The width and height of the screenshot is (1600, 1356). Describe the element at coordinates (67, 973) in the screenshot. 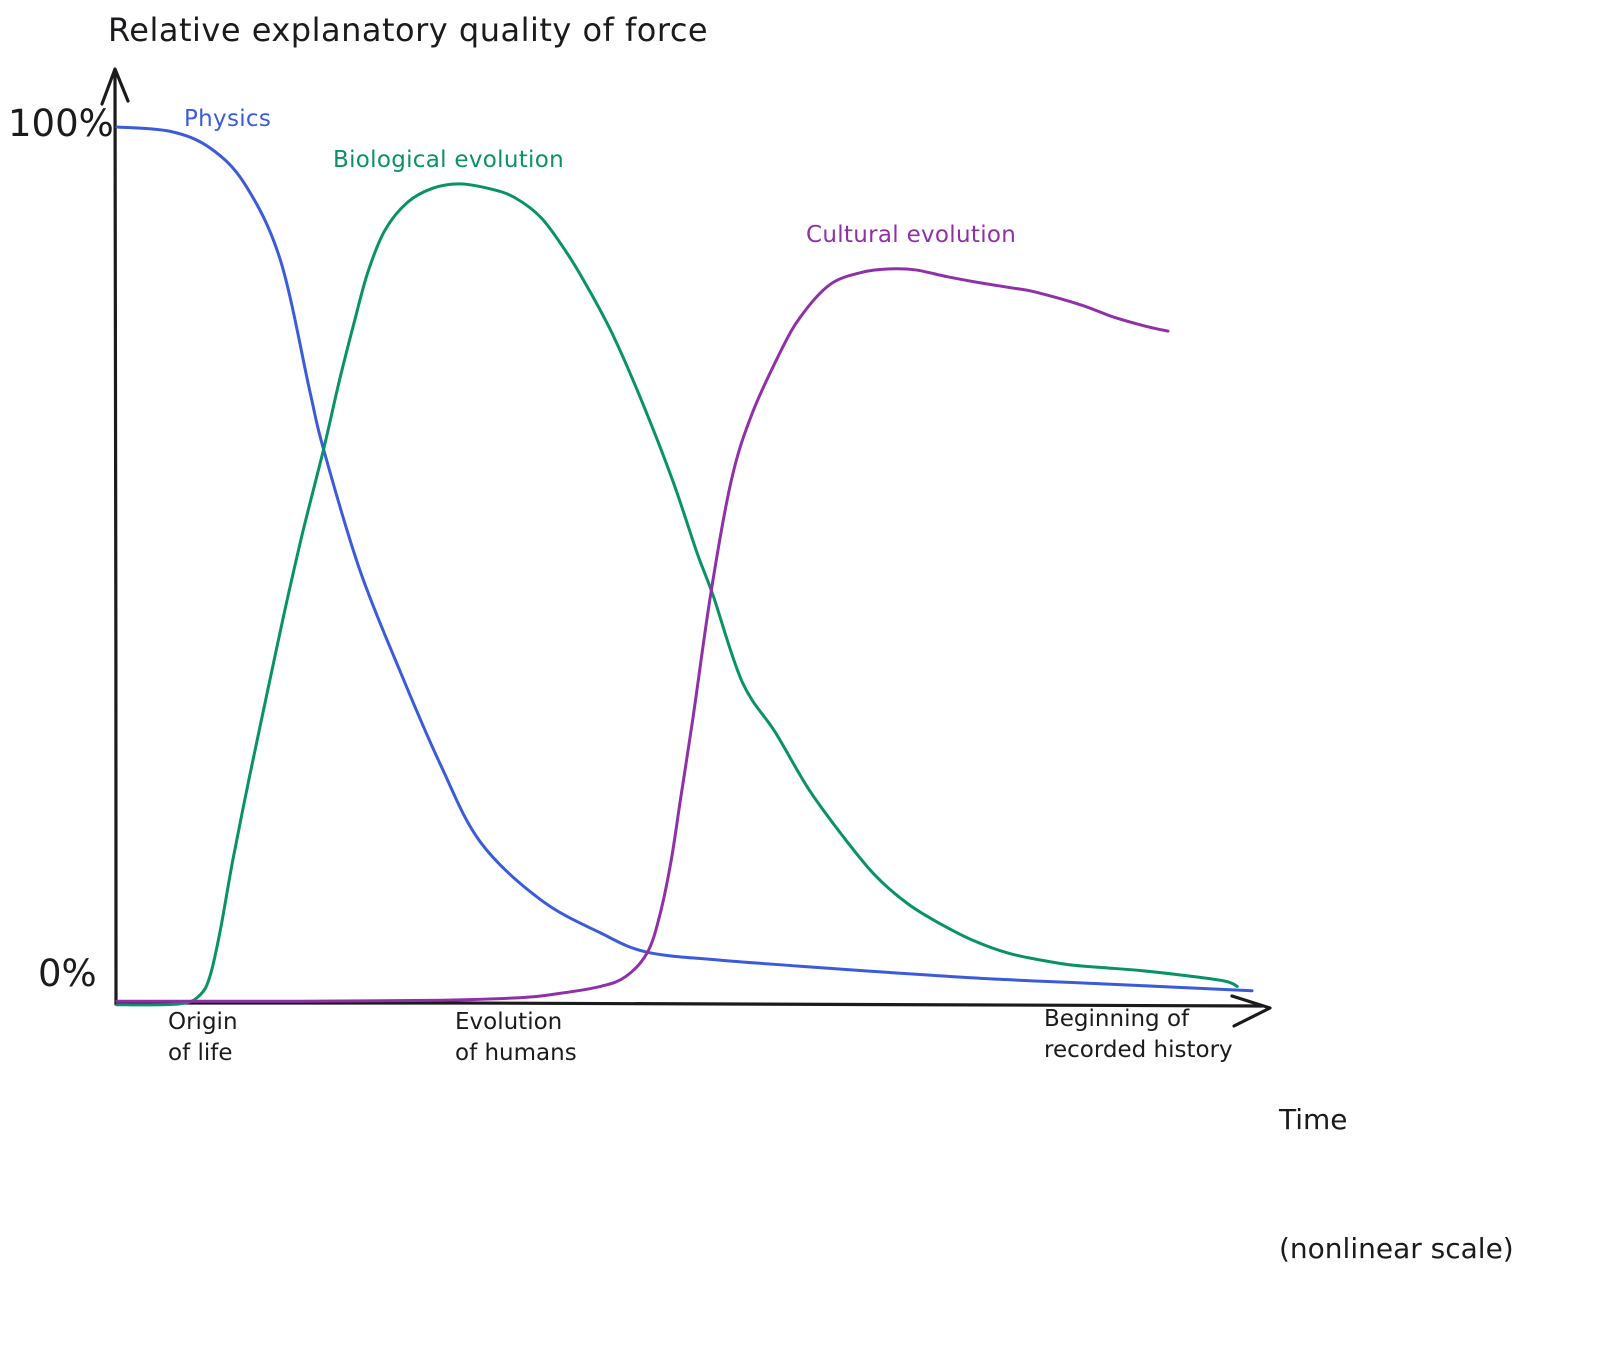

I see `y-axis-min-label: 0%` at that location.